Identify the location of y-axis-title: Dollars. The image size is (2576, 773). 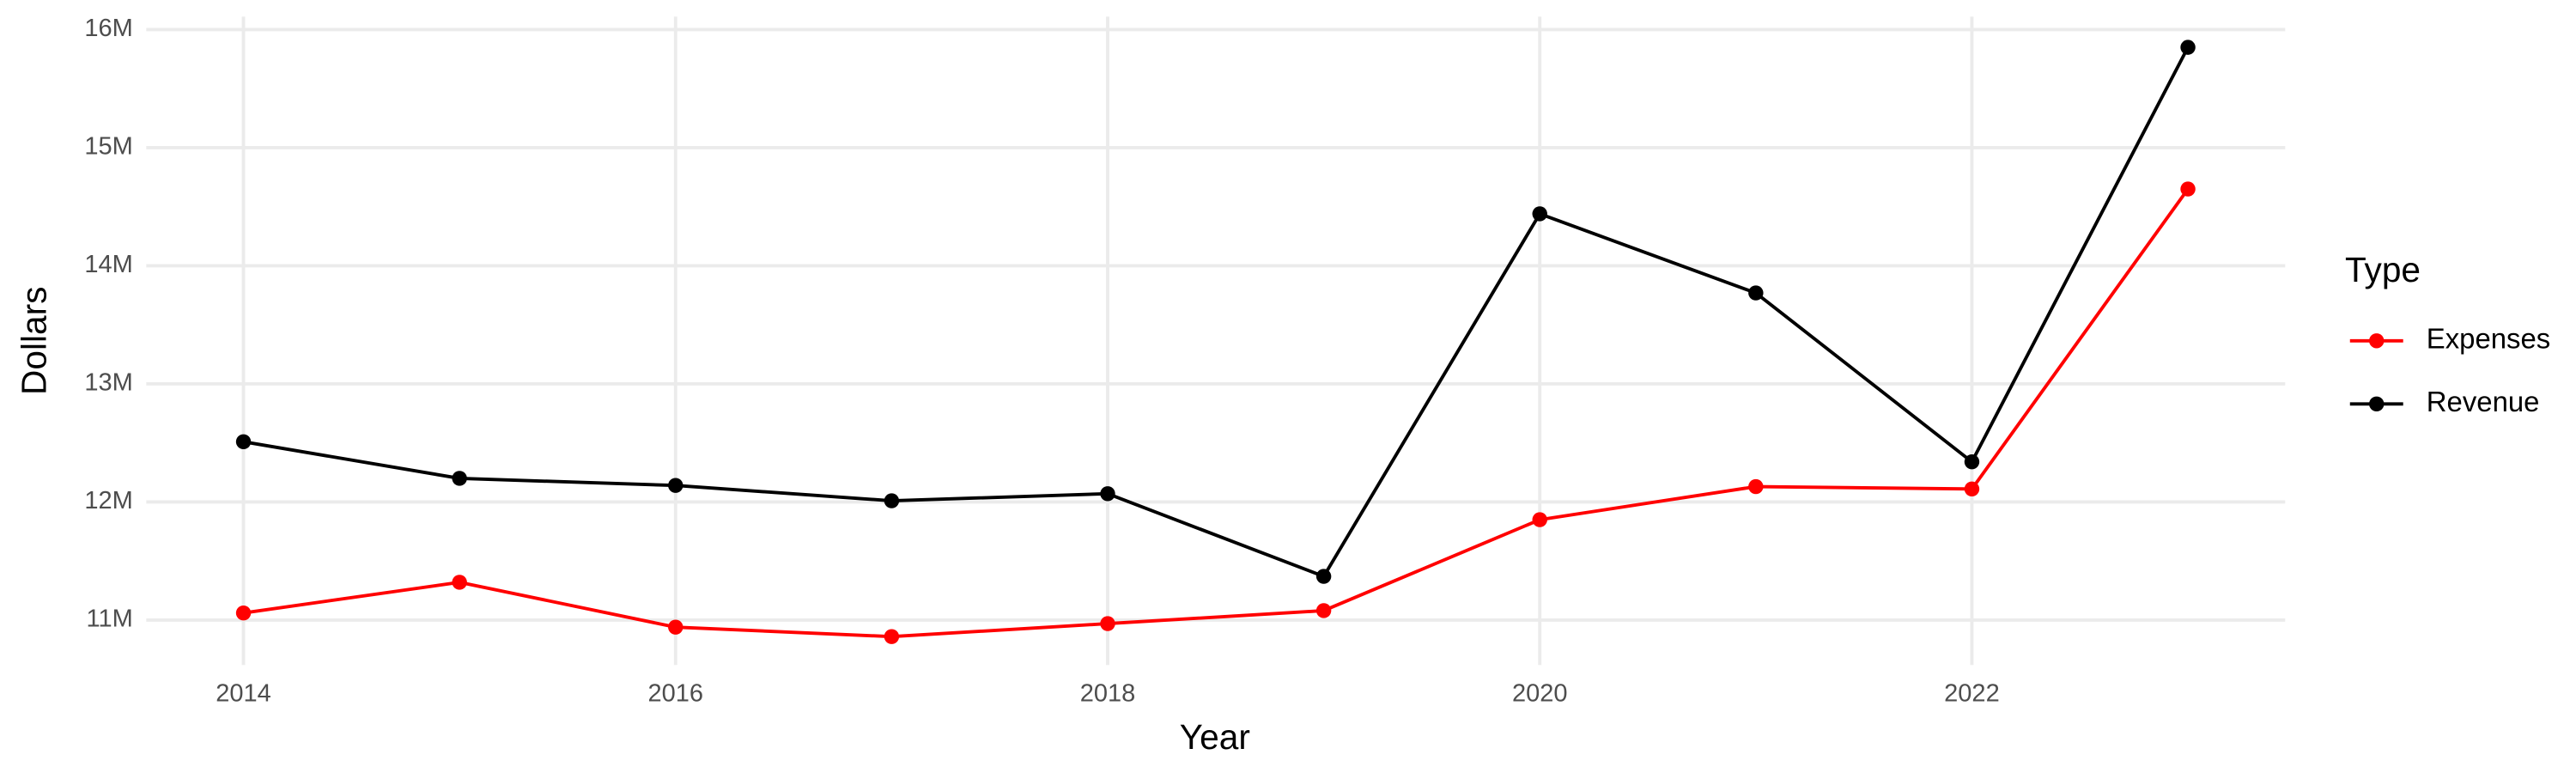
(33, 341).